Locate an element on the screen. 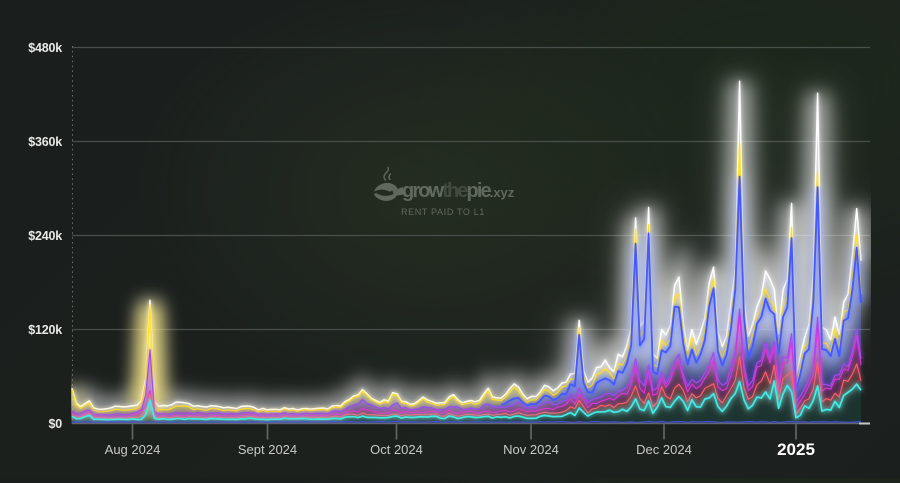  svg-text: $120k is located at coordinates (45, 330).